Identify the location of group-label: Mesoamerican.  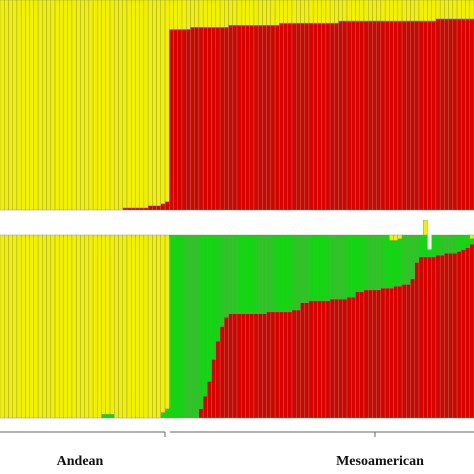
(380, 461).